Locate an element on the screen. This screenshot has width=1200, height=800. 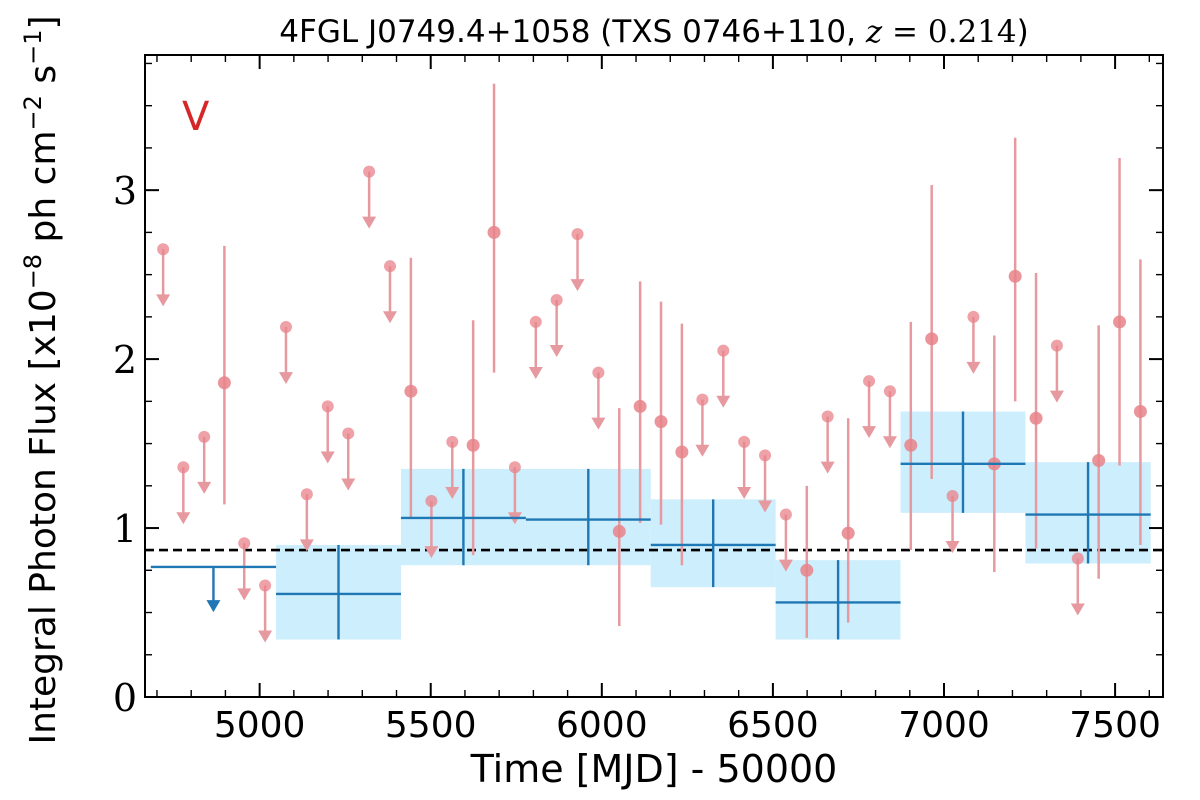
x-tick-label: 7000 is located at coordinates (944, 725).